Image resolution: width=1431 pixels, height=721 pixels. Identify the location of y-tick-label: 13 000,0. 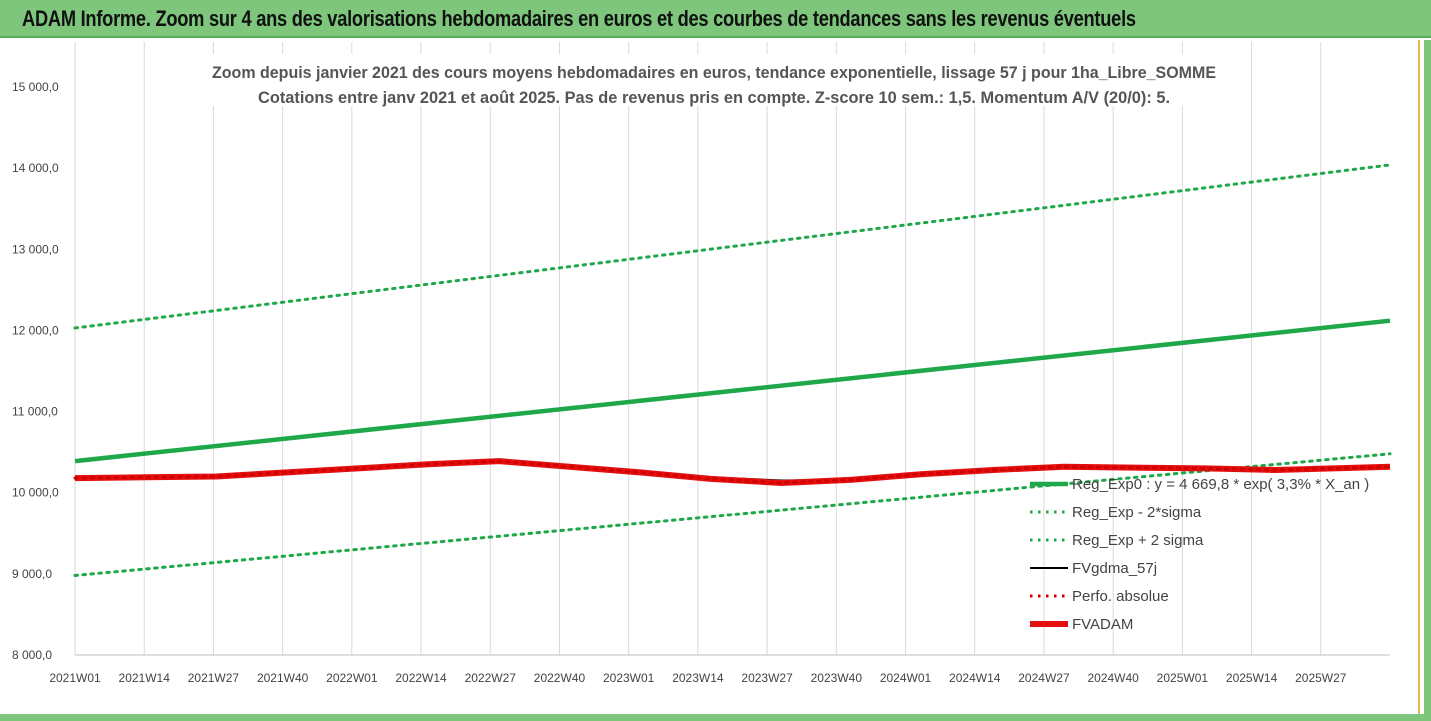
(35, 249).